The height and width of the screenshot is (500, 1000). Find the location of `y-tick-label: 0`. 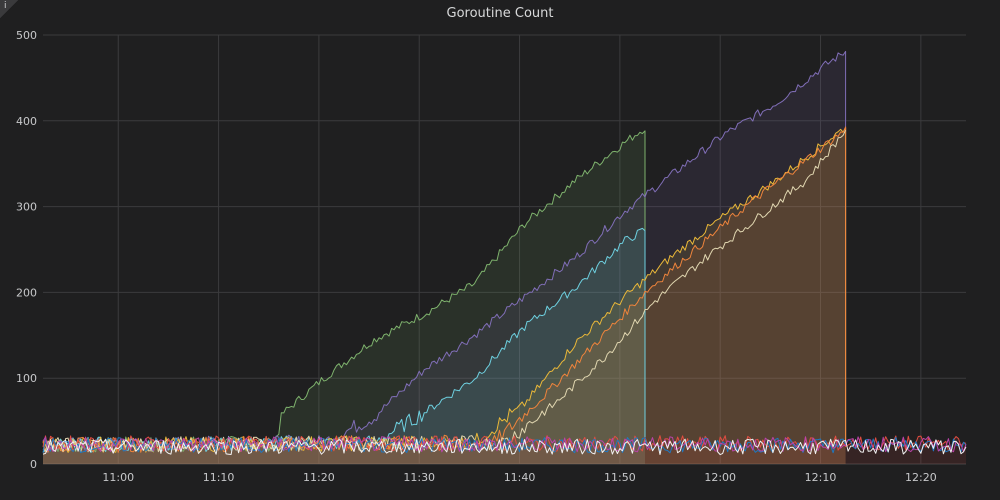

y-tick-label: 0 is located at coordinates (33, 464).